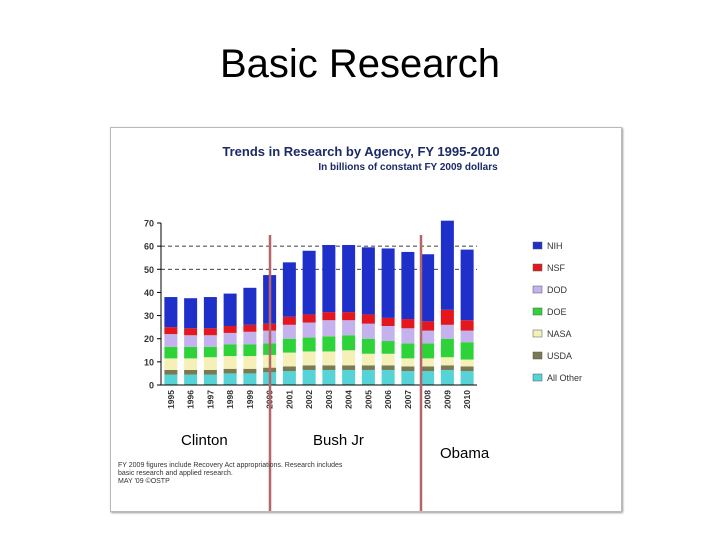 The height and width of the screenshot is (540, 720). What do you see at coordinates (149, 247) in the screenshot?
I see `y-tick-label: 60` at bounding box center [149, 247].